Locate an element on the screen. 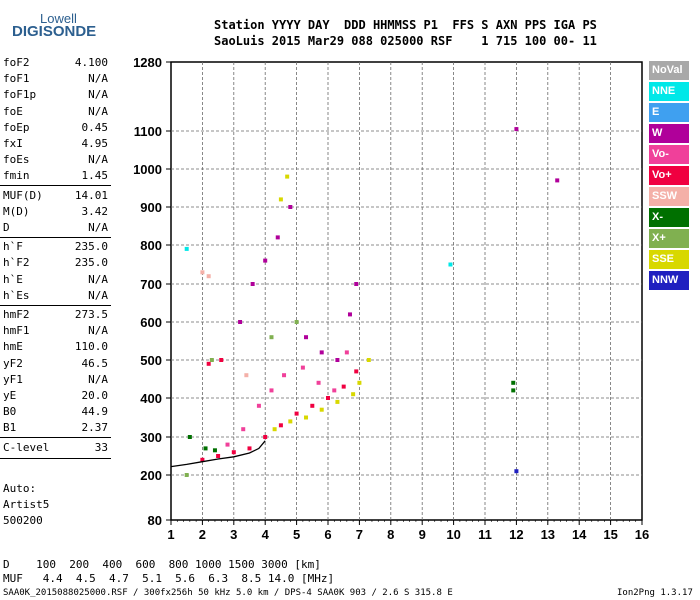 The width and height of the screenshot is (700, 600). param-value: 33 is located at coordinates (101, 447).